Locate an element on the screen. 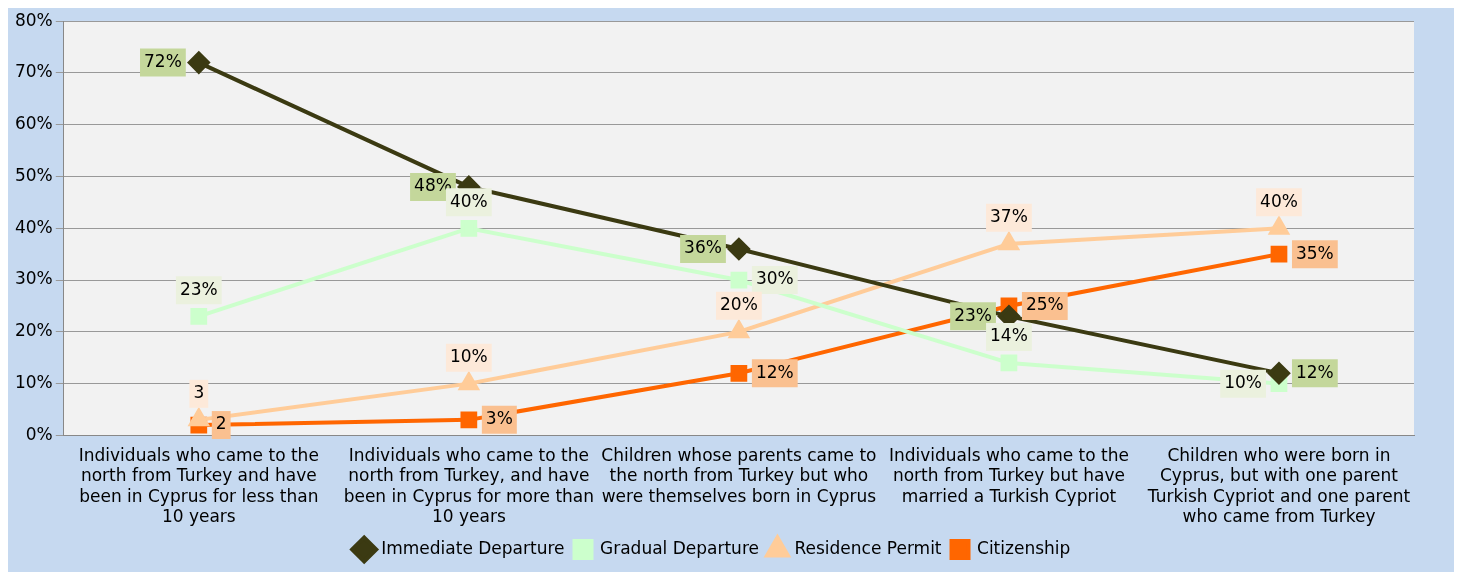 This screenshot has width=1462, height=580. data-label: 48% is located at coordinates (433, 185).